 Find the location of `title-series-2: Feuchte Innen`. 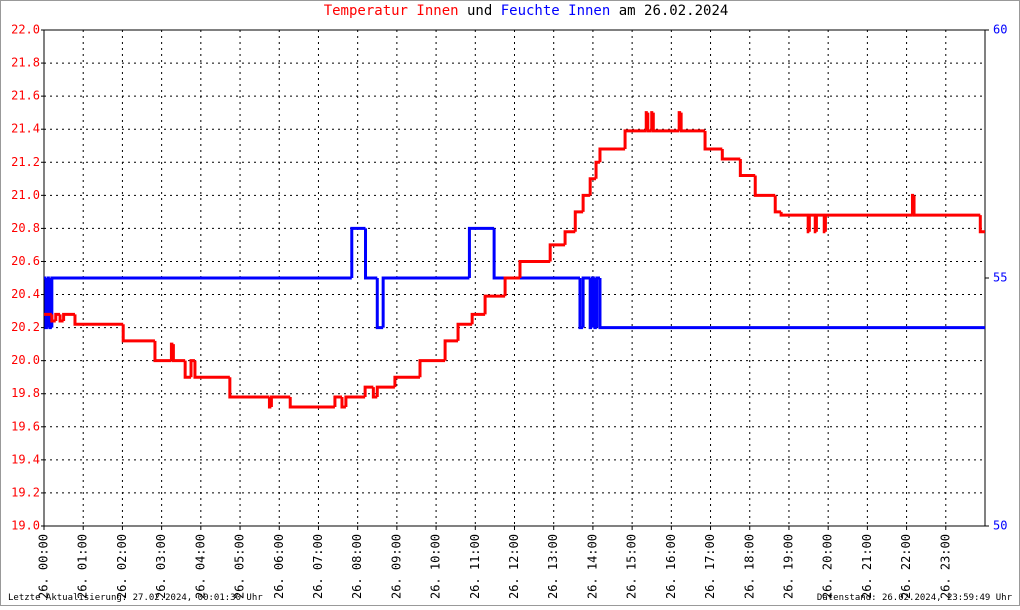

title-series-2: Feuchte Innen is located at coordinates (556, 11).